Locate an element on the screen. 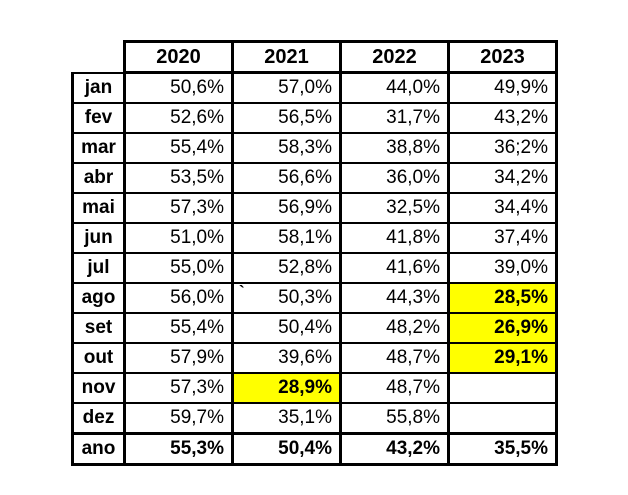 The width and height of the screenshot is (628, 495). year-total-label: ano is located at coordinates (98, 449).